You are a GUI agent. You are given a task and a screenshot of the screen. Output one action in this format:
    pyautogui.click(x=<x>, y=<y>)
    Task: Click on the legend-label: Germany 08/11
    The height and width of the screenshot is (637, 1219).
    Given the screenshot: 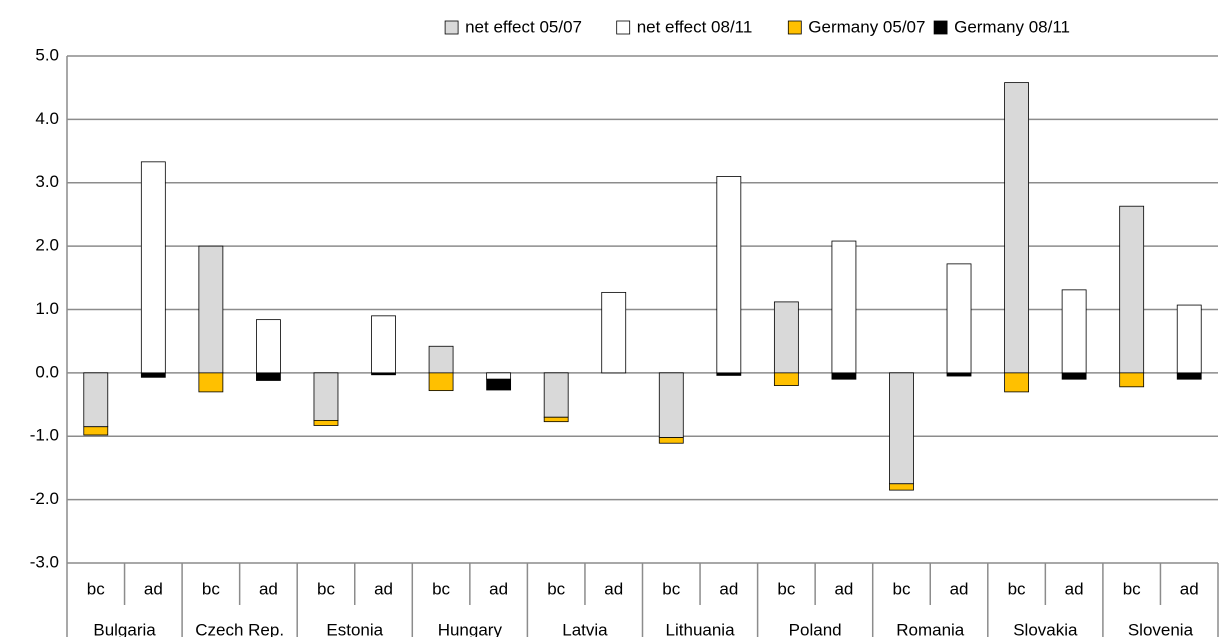 What is the action you would take?
    pyautogui.click(x=1012, y=26)
    